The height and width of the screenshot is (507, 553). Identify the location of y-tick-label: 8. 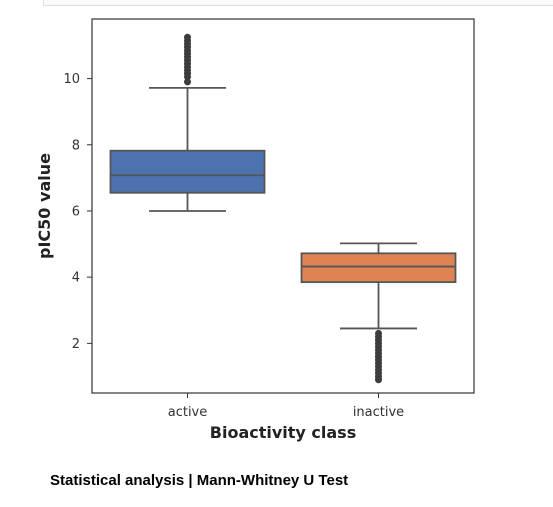
(76, 145).